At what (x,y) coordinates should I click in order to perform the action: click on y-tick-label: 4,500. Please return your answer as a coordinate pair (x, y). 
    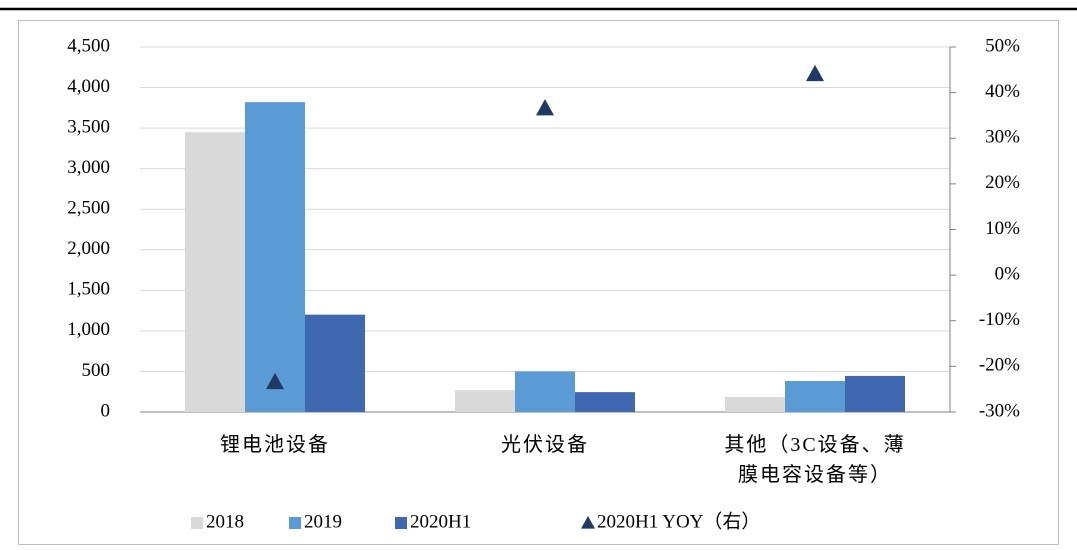
    Looking at the image, I should click on (88, 45).